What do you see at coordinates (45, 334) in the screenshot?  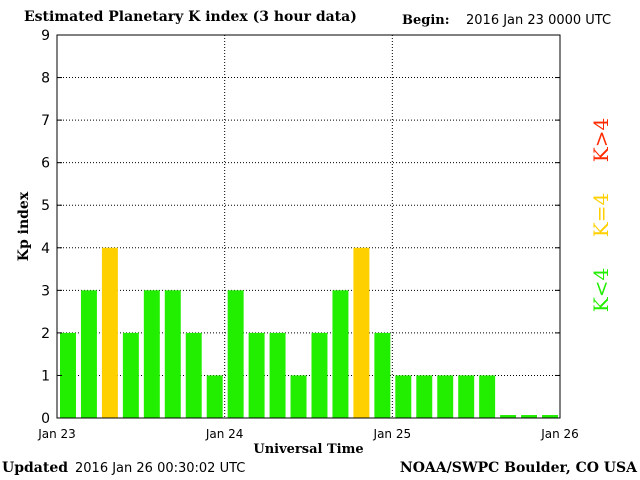 I see `y-tick-label: 2` at bounding box center [45, 334].